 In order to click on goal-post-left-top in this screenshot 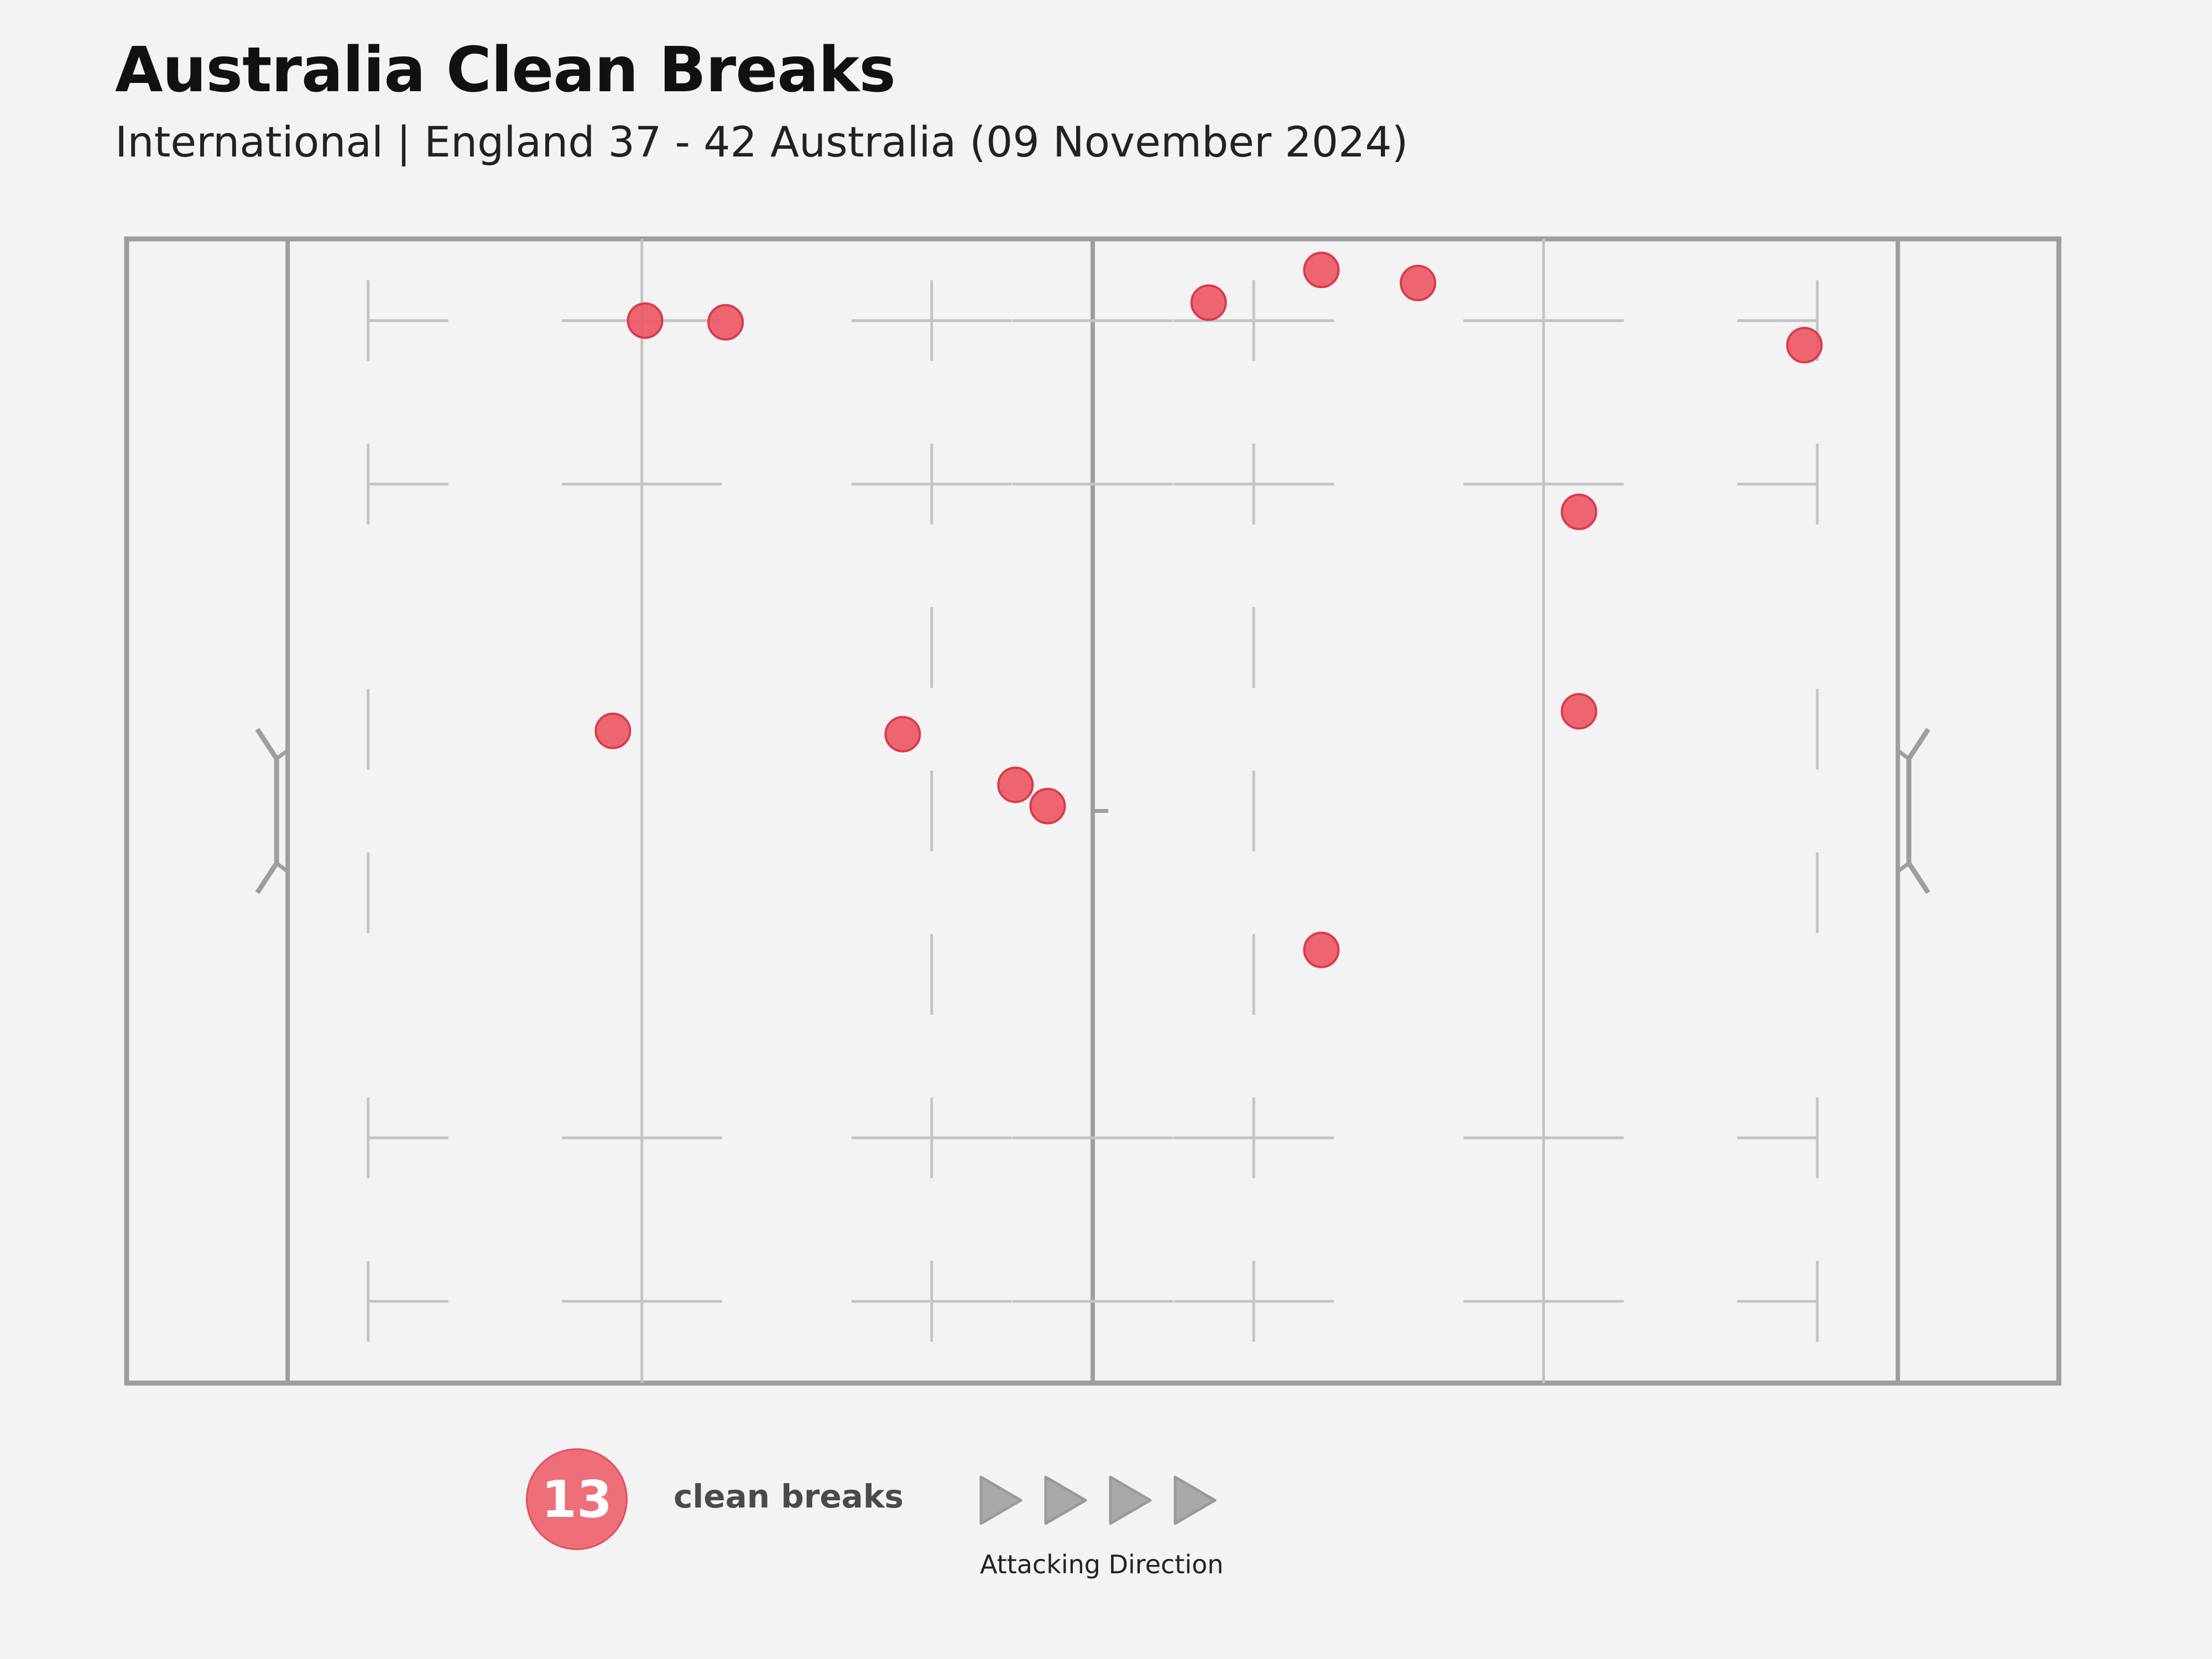, I will do `click(282, 755)`.